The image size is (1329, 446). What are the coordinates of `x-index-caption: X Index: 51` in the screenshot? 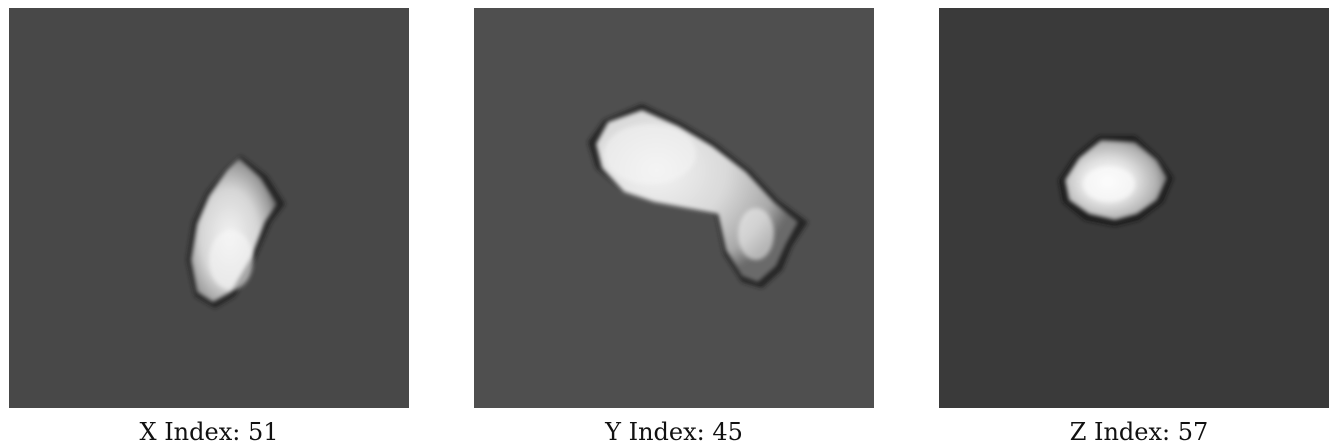 It's located at (209, 432).